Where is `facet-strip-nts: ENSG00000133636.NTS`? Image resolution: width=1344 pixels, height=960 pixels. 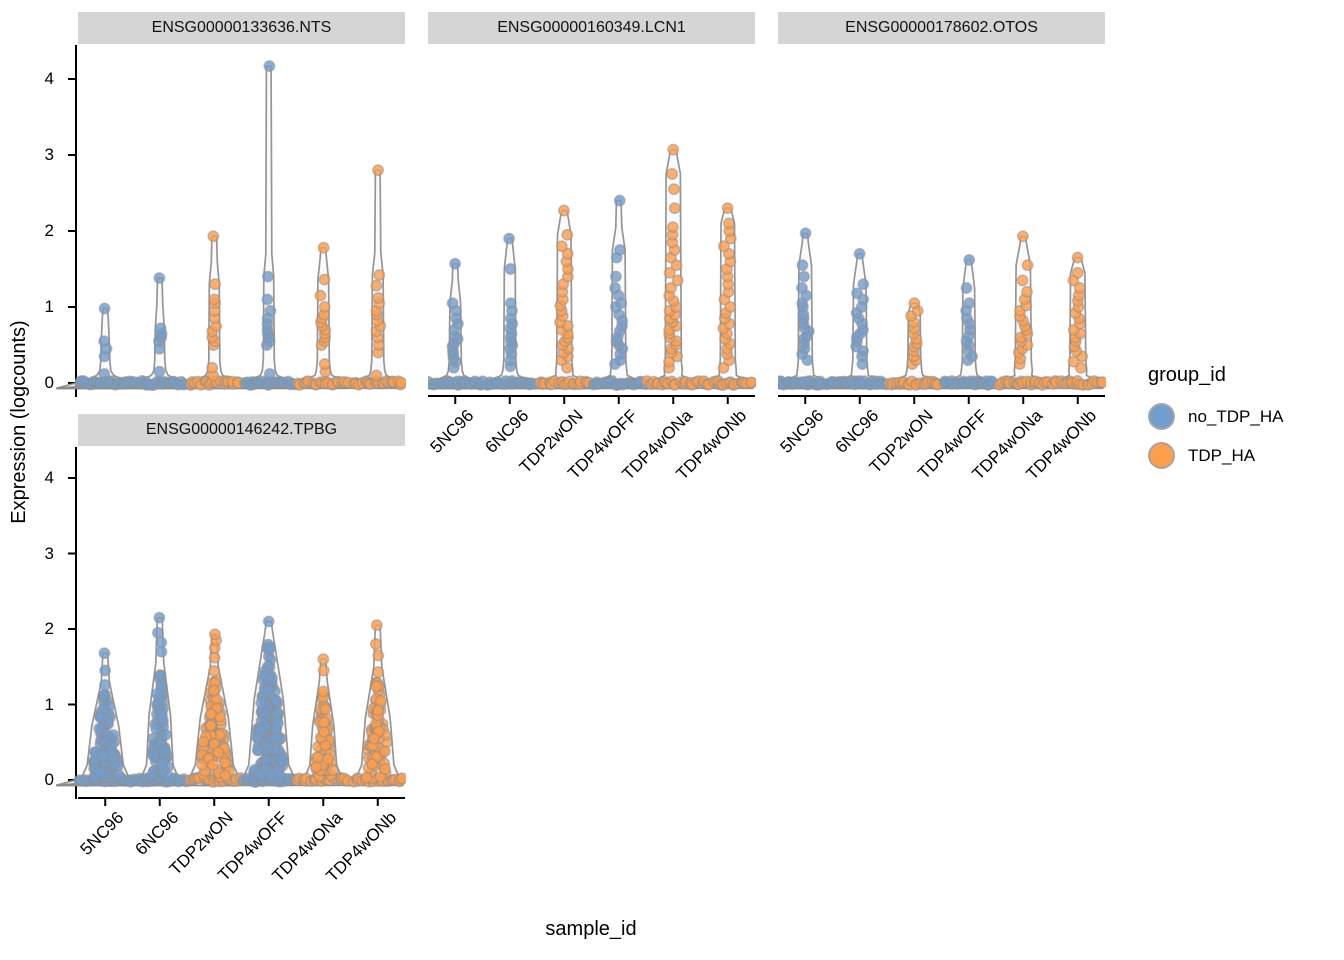 facet-strip-nts: ENSG00000133636.NTS is located at coordinates (241, 28).